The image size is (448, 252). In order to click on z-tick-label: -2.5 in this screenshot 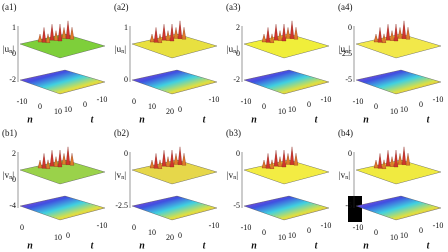, I will do `click(121, 205)`.